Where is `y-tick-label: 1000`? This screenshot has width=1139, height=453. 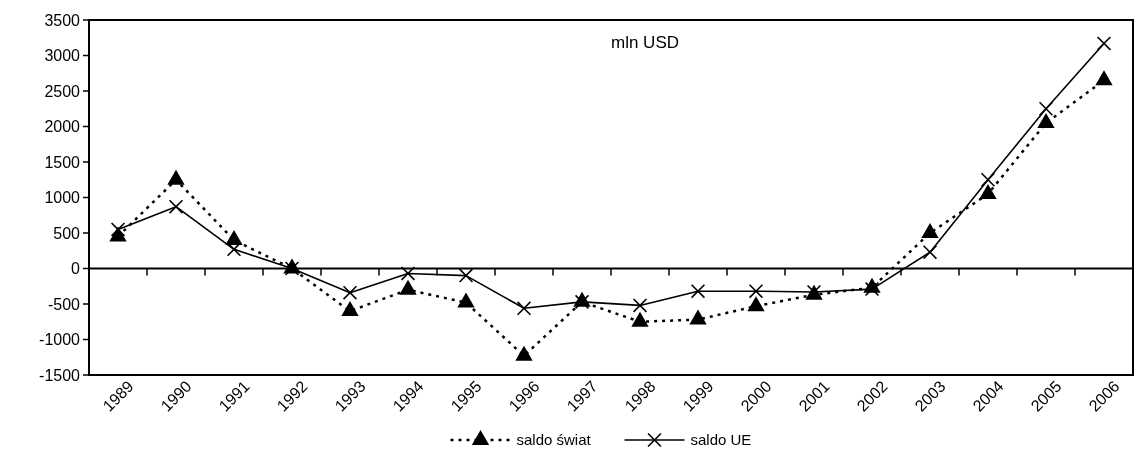
y-tick-label: 1000 is located at coordinates (62, 198).